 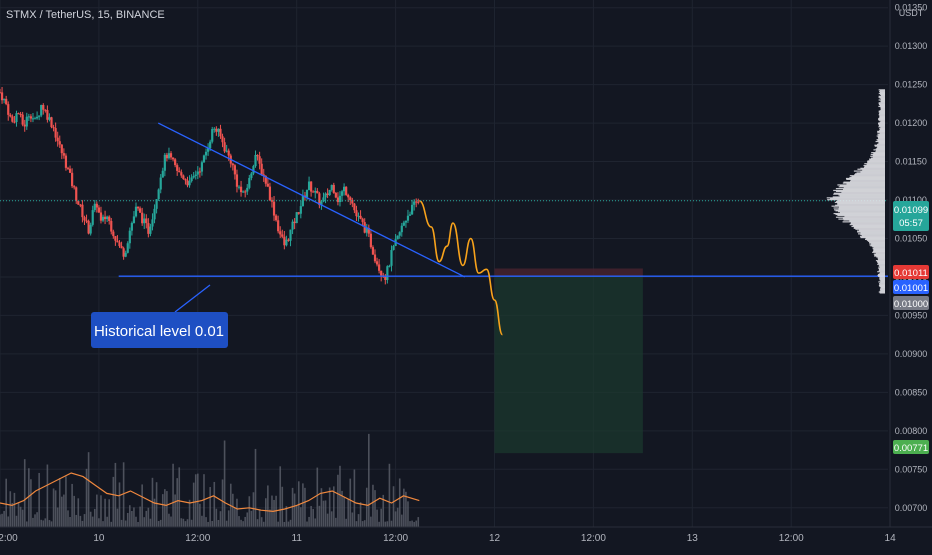 I want to click on price-axis-panel, so click(x=911, y=263).